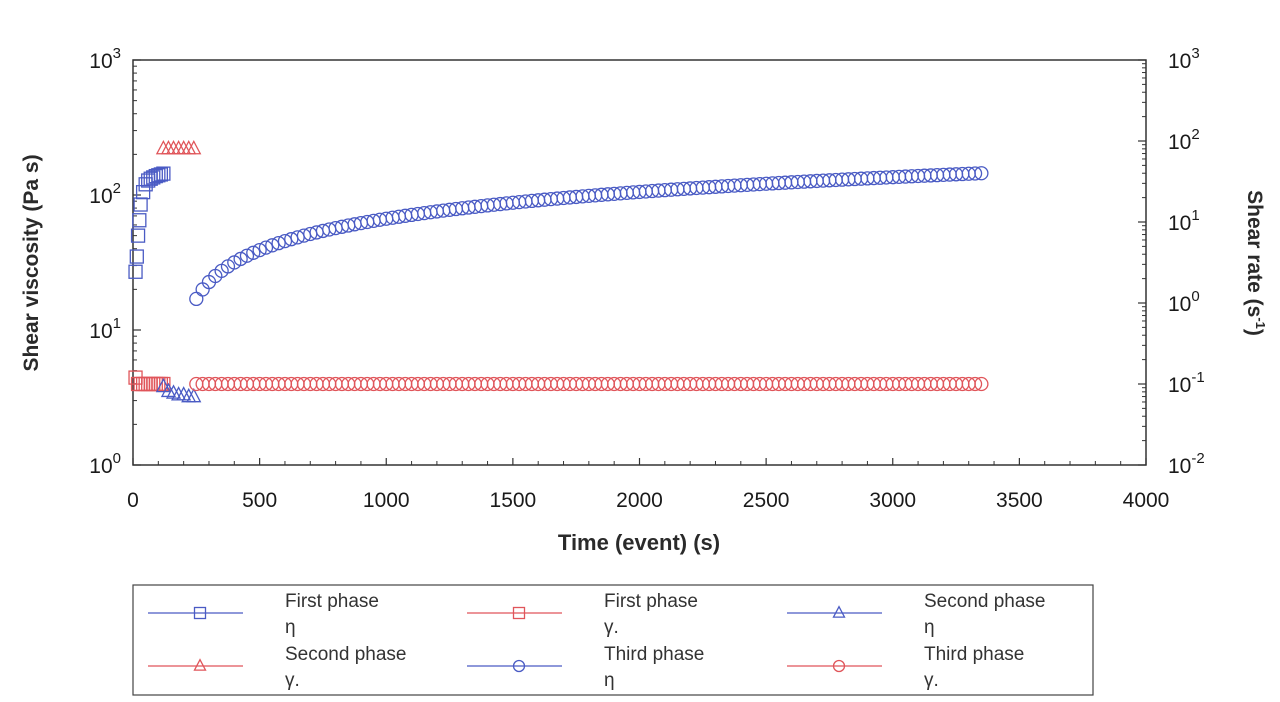 The height and width of the screenshot is (702, 1280). I want to click on right-y-tick-exponent: -2, so click(1197, 458).